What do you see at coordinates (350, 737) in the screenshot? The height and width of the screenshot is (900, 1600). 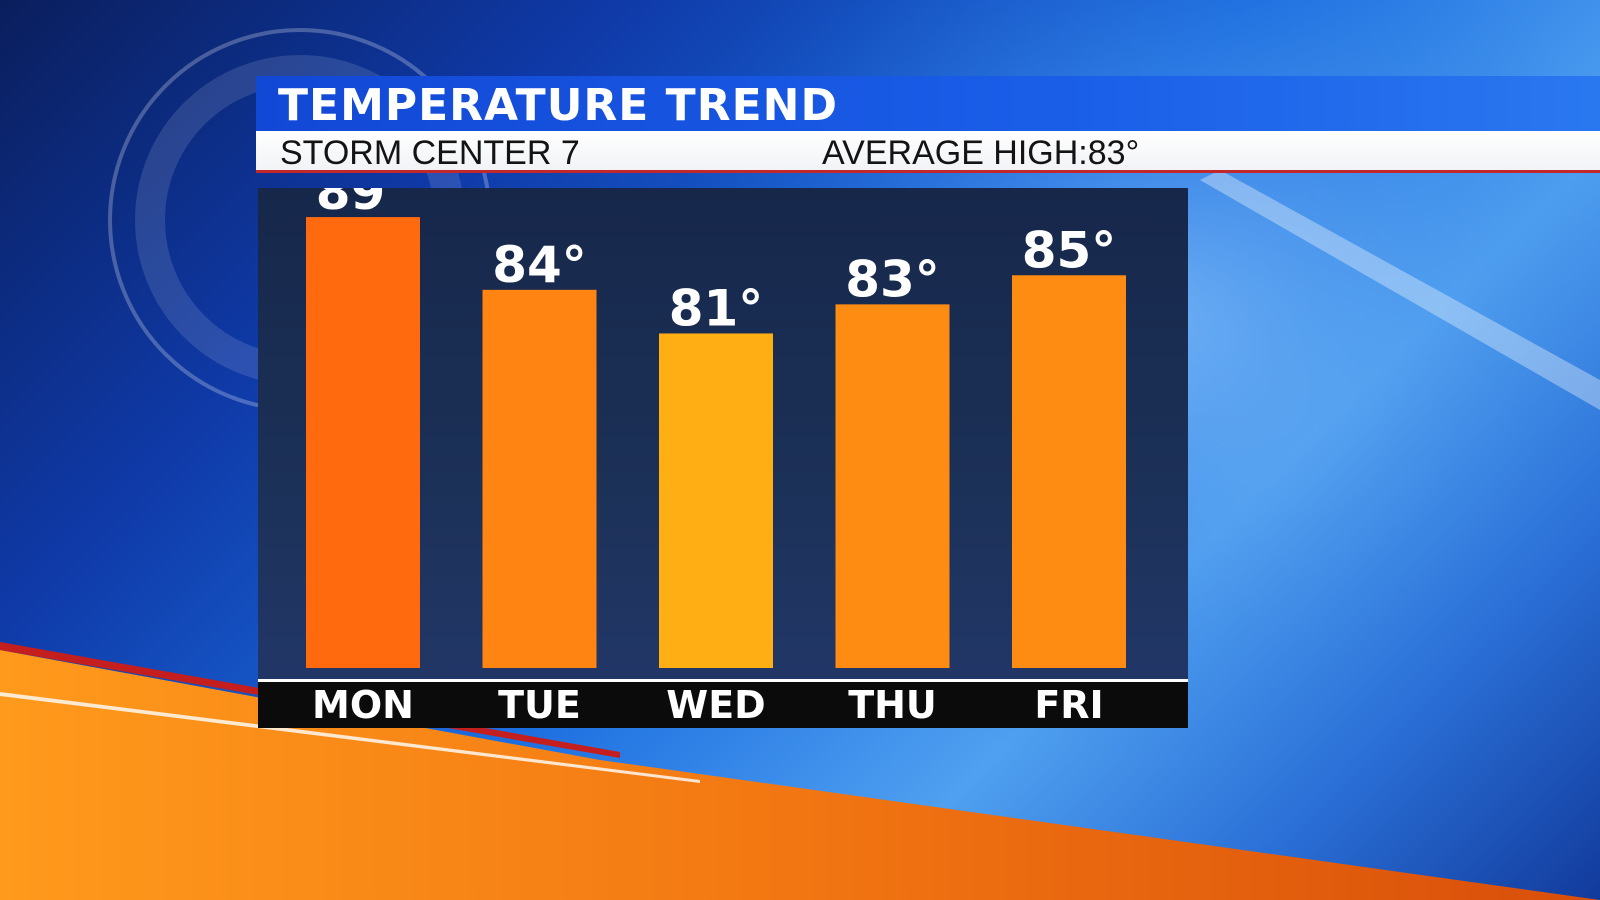 I see `white-stripe` at bounding box center [350, 737].